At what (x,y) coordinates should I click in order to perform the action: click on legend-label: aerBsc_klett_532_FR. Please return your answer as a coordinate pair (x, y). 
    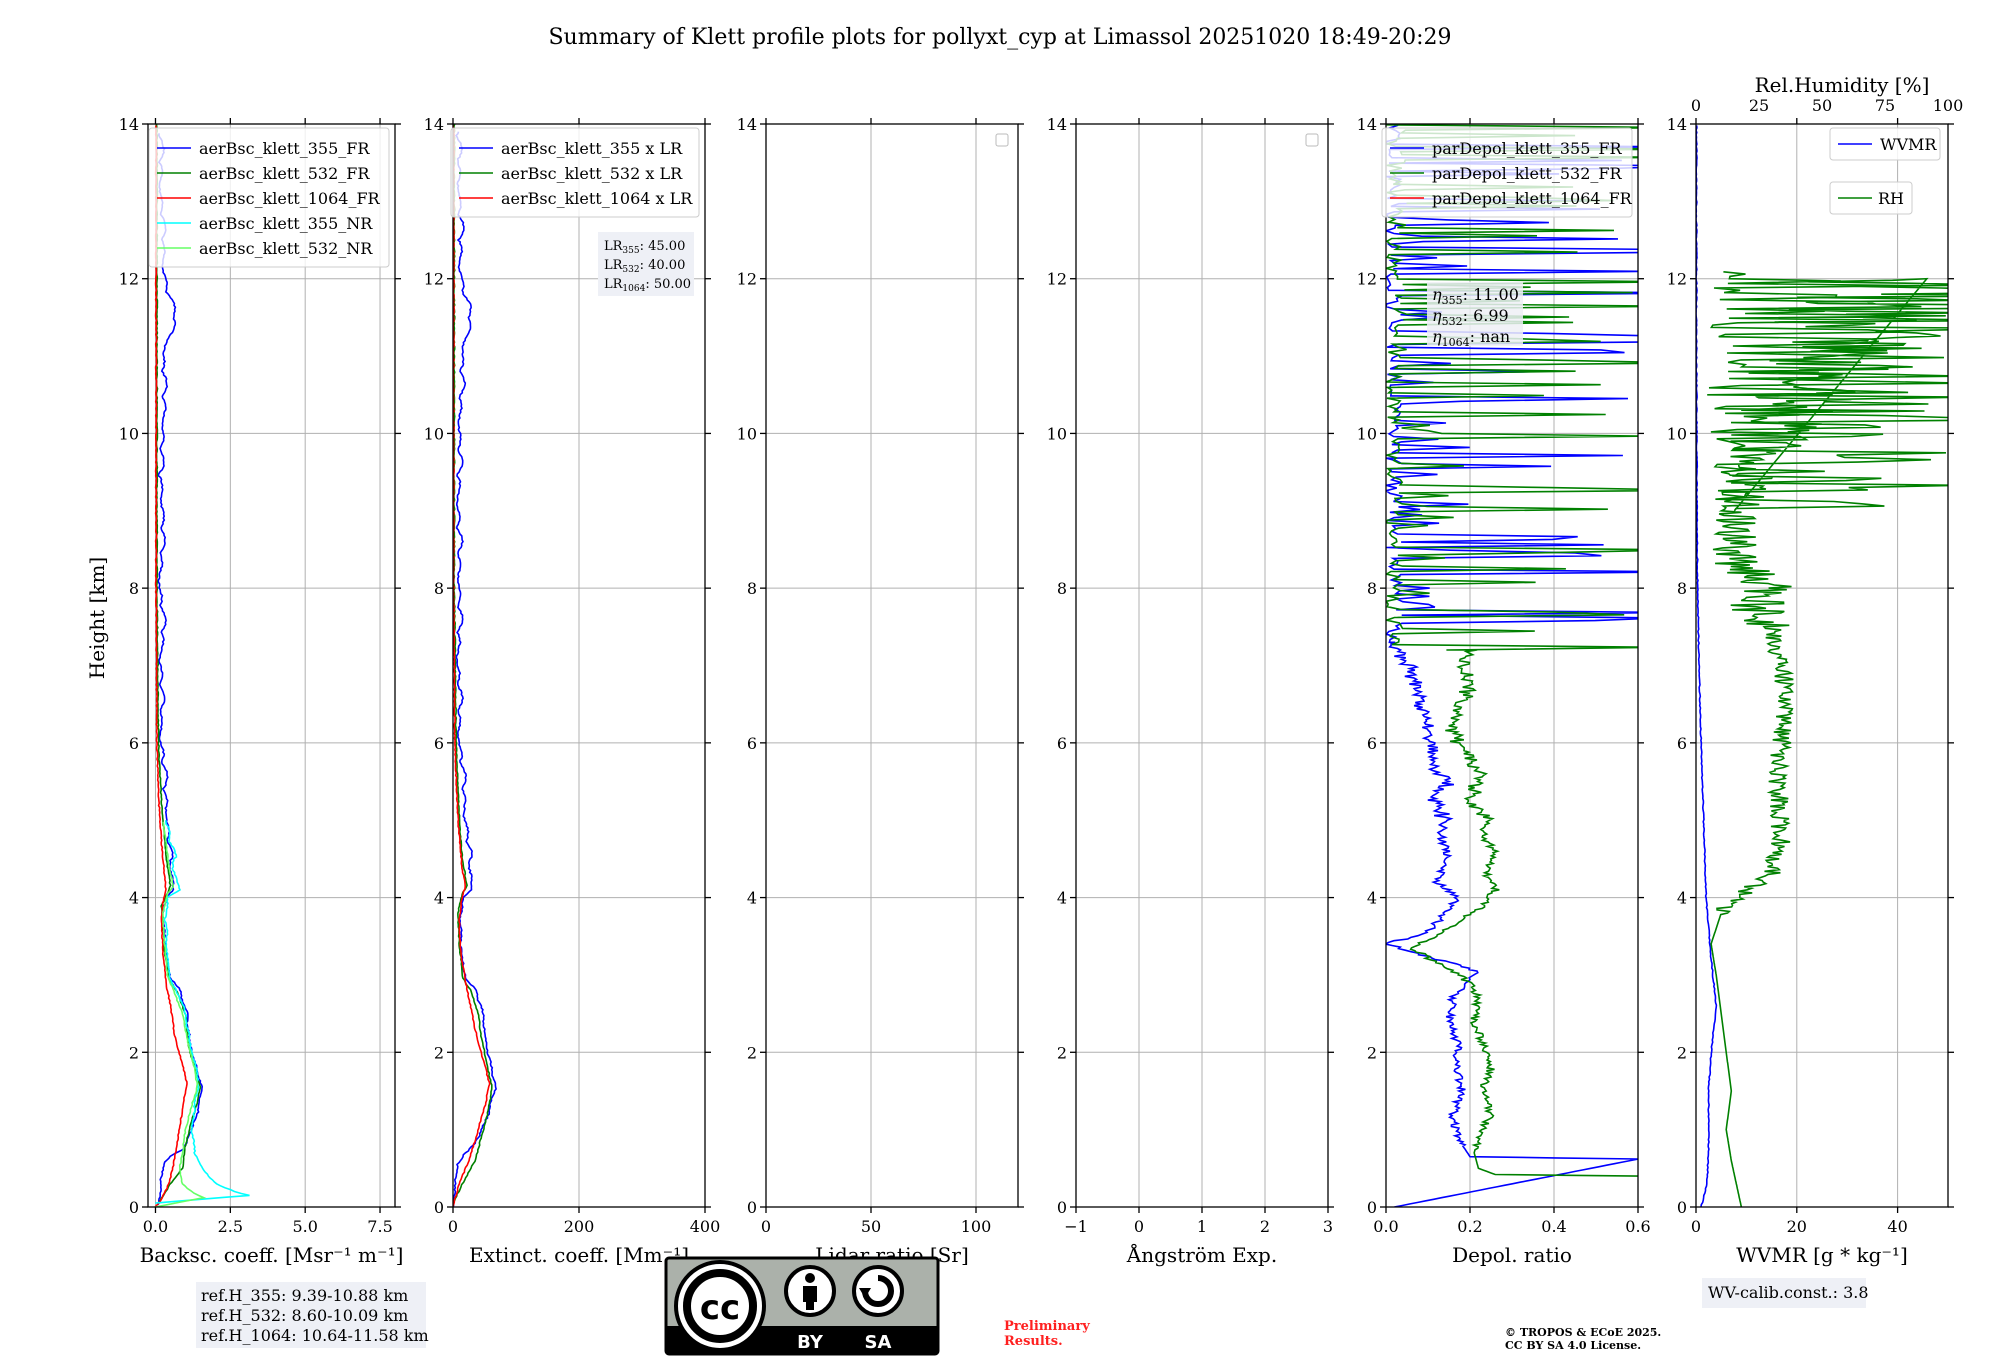
    Looking at the image, I should click on (284, 173).